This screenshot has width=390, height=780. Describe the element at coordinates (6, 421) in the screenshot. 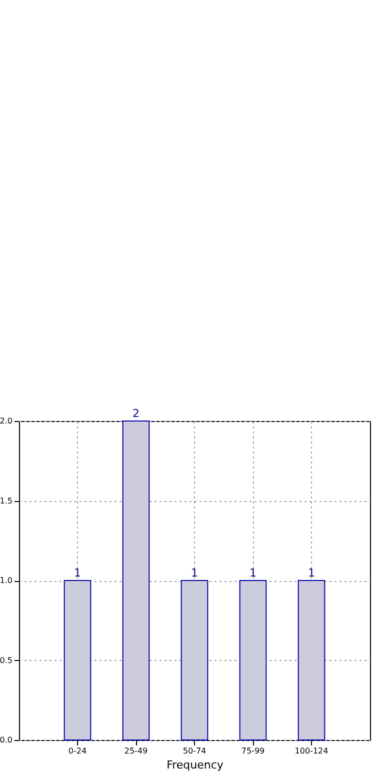

I see `y-tick-label: 2.0` at that location.